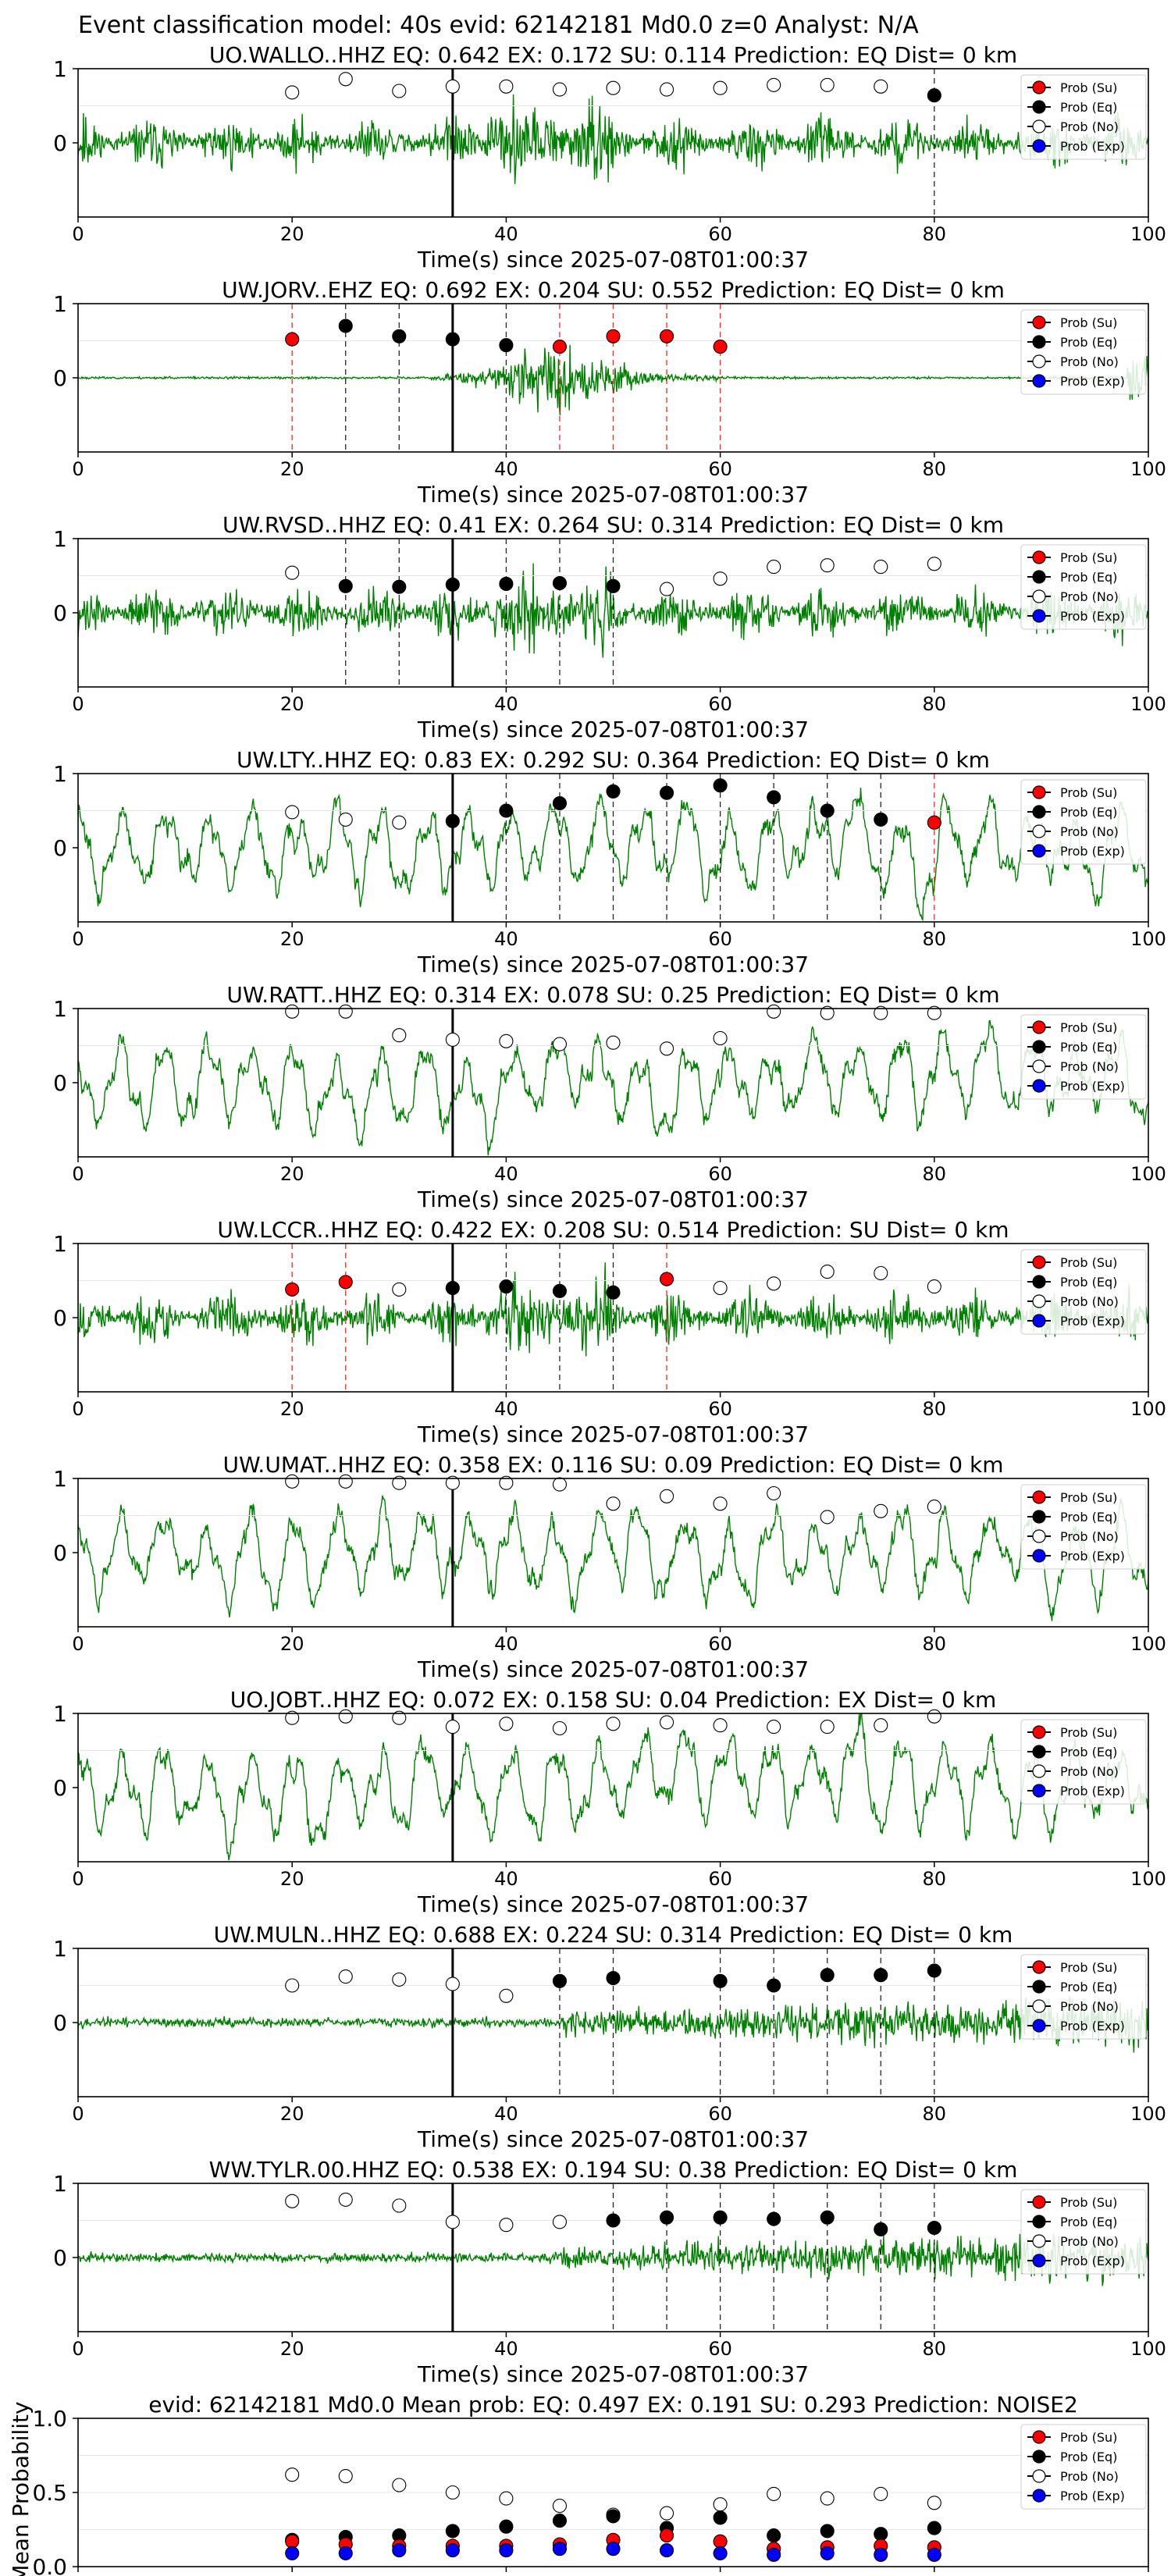  Describe the element at coordinates (49, 2493) in the screenshot. I see `y-tick-label: 0.5` at that location.